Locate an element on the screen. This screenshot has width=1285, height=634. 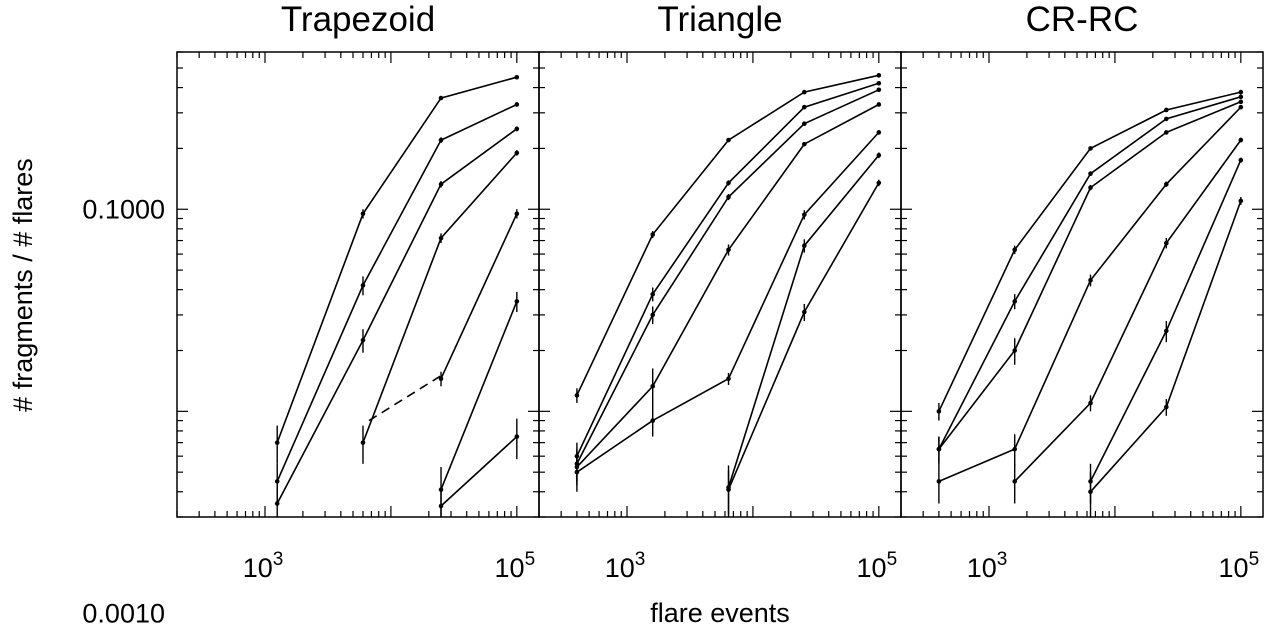
panel-title: Triangle is located at coordinates (719, 19).